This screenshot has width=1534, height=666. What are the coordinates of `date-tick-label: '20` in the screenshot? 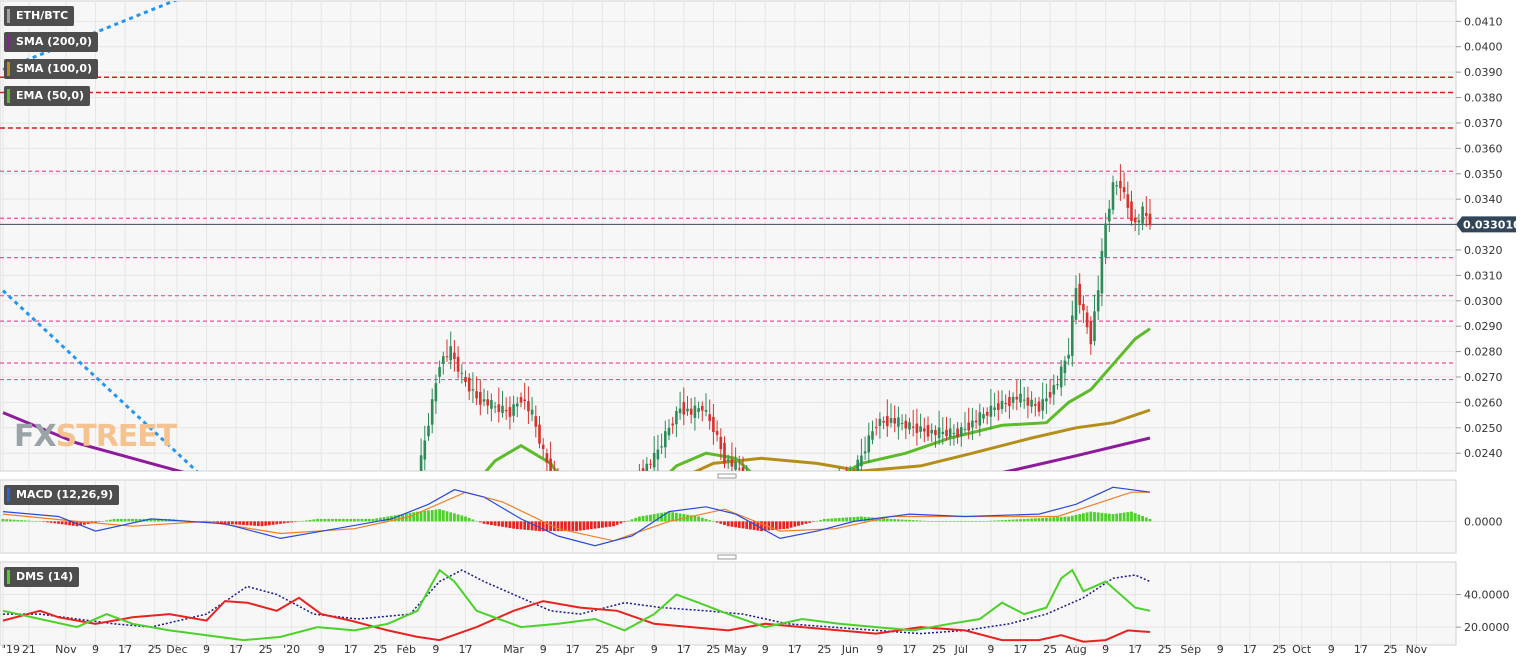 It's located at (291, 649).